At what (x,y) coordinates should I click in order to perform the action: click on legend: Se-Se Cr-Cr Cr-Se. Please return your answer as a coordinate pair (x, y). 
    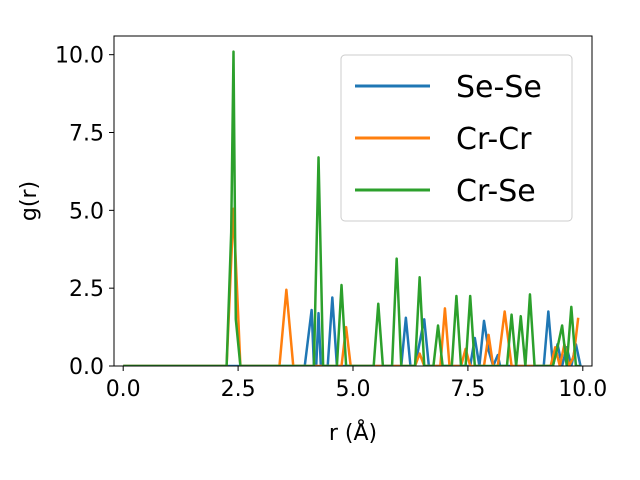
    Looking at the image, I should click on (456, 138).